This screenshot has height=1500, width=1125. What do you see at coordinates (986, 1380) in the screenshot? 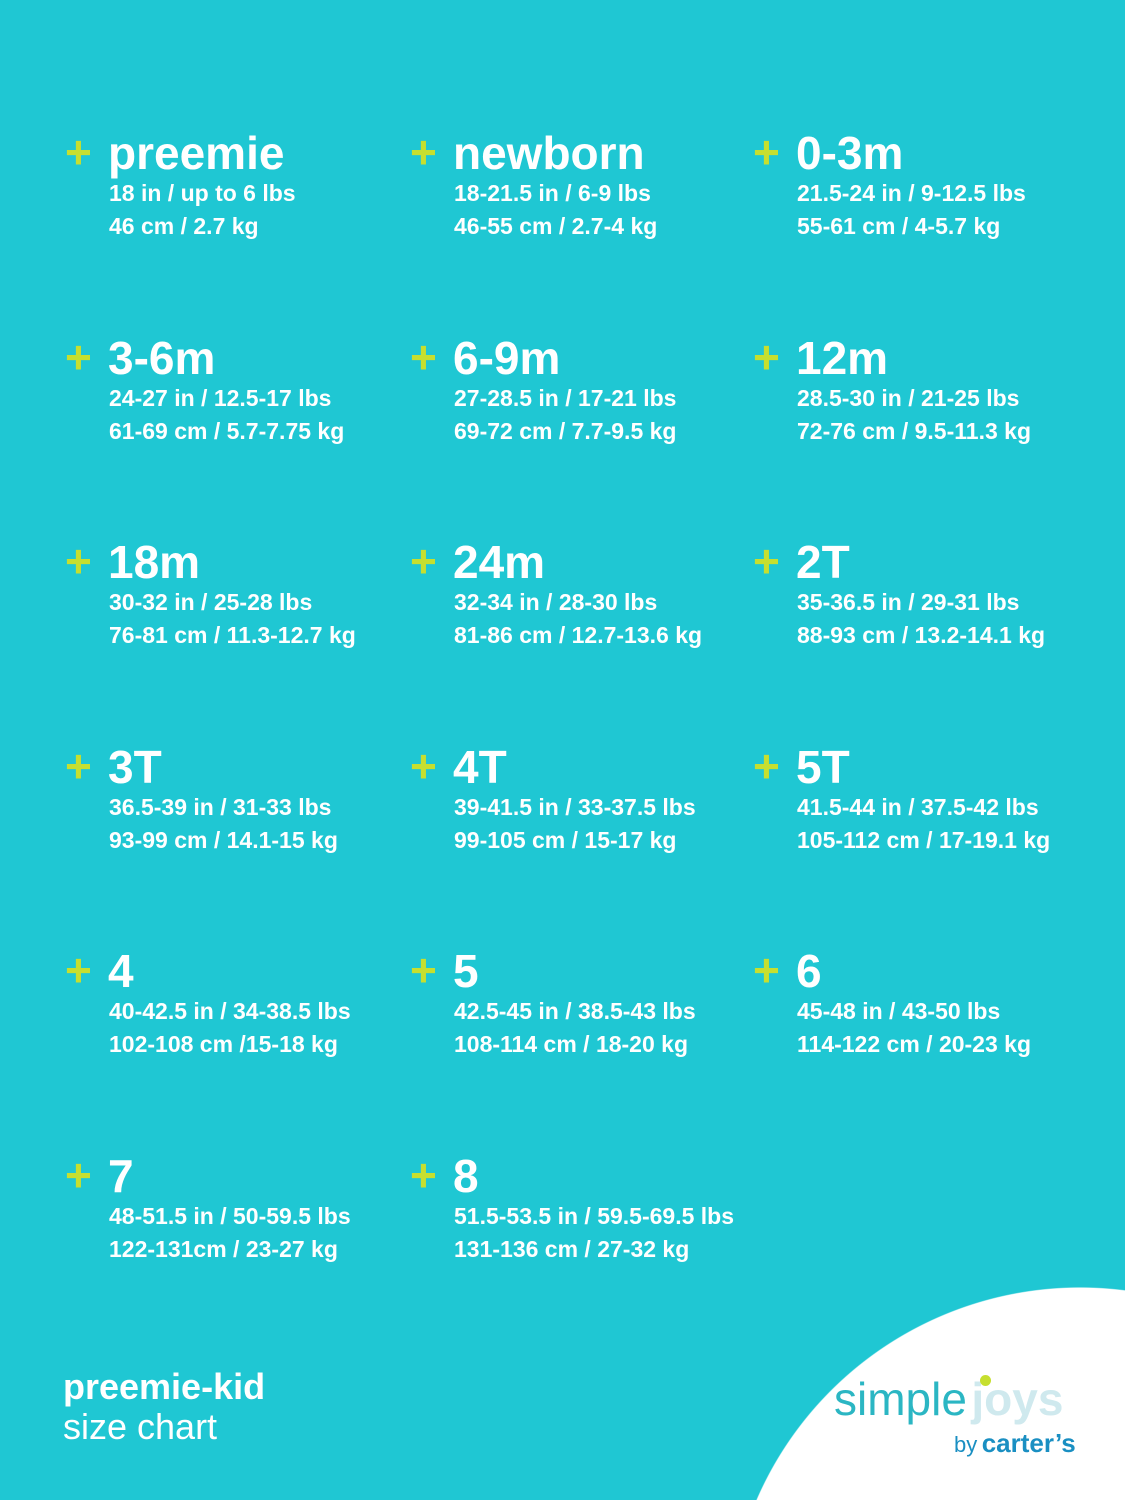
I see `logo-dot-icon` at bounding box center [986, 1380].